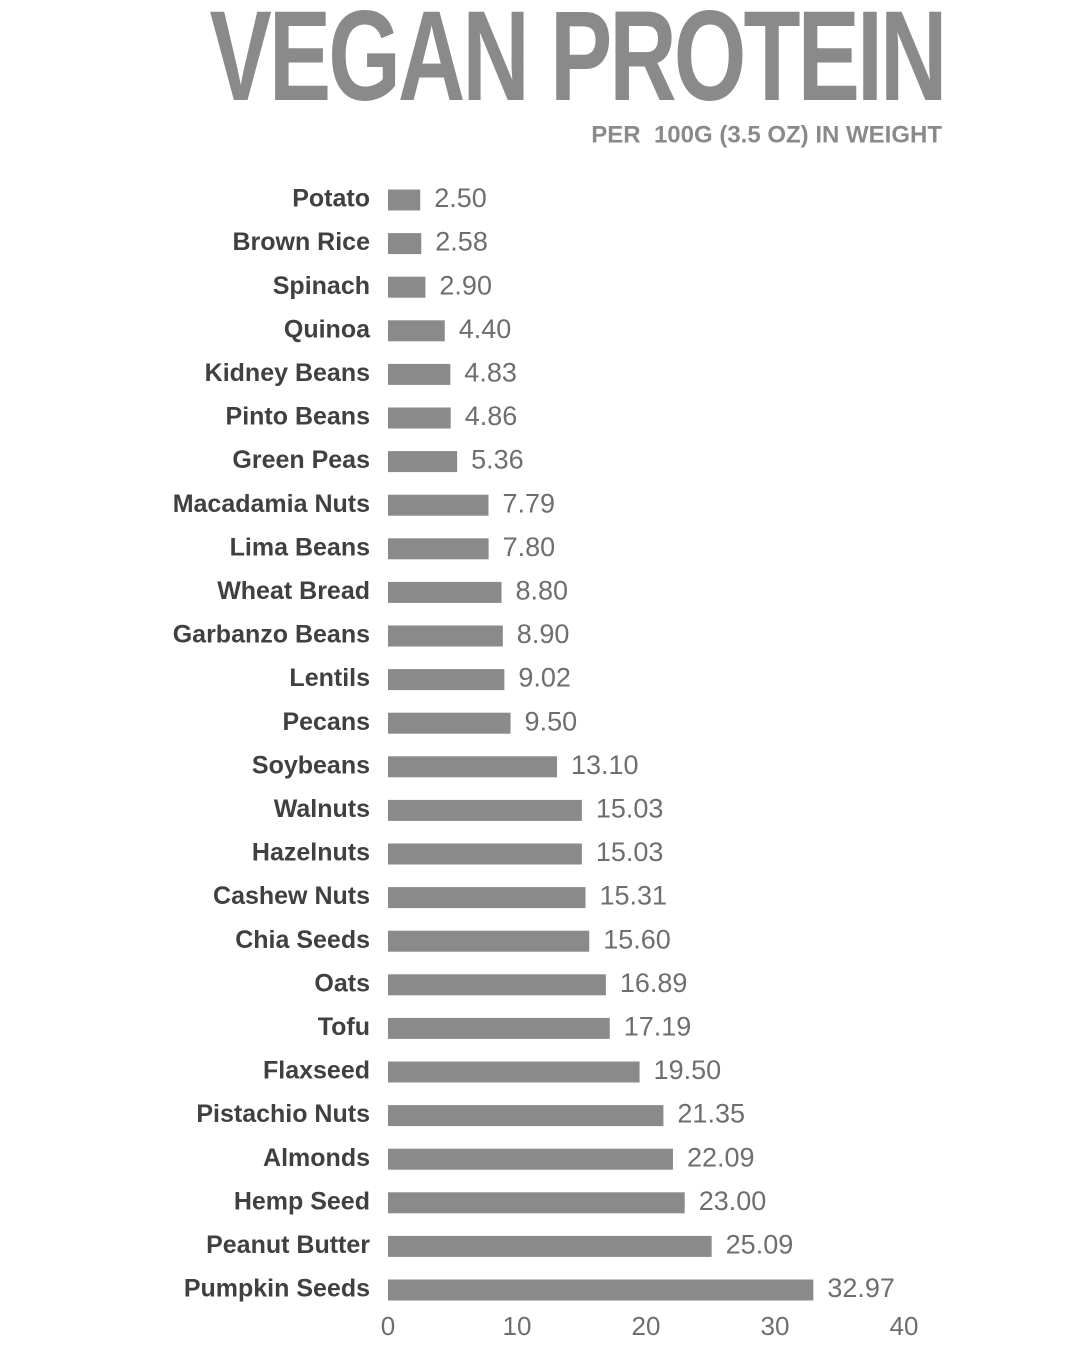  What do you see at coordinates (271, 635) in the screenshot?
I see `category-label: Garbanzo Beans` at bounding box center [271, 635].